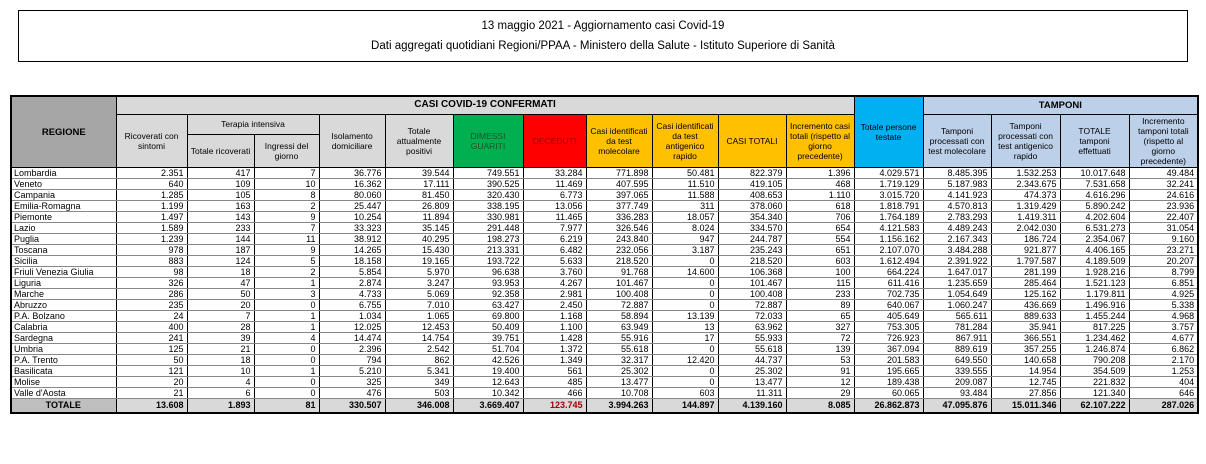  Describe the element at coordinates (619, 316) in the screenshot. I see `value-cell: 58.894` at that location.